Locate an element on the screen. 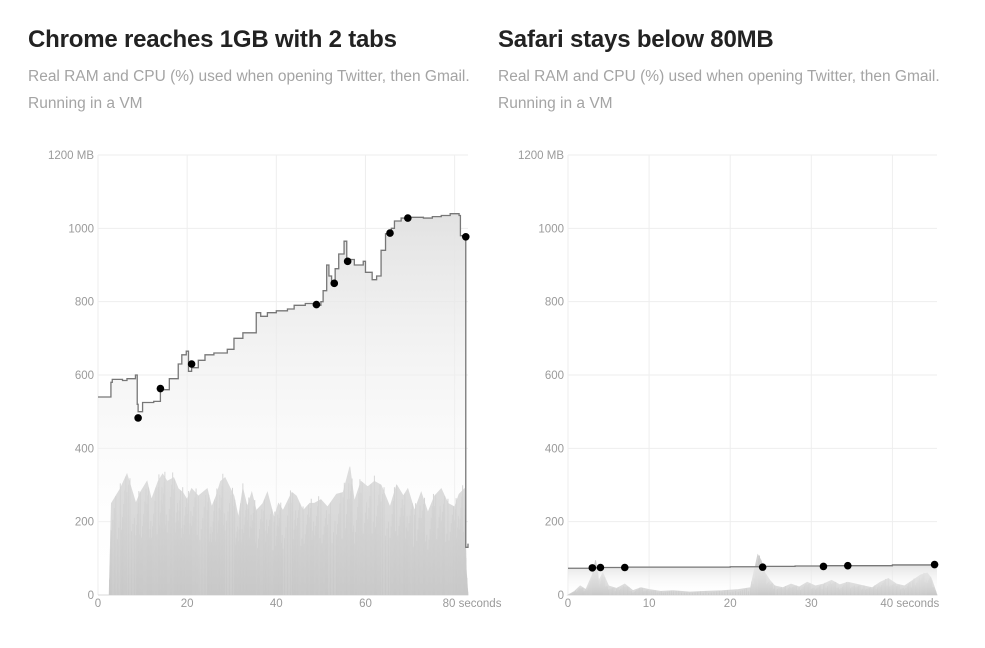  y-tick-label: 600 is located at coordinates (84, 376).